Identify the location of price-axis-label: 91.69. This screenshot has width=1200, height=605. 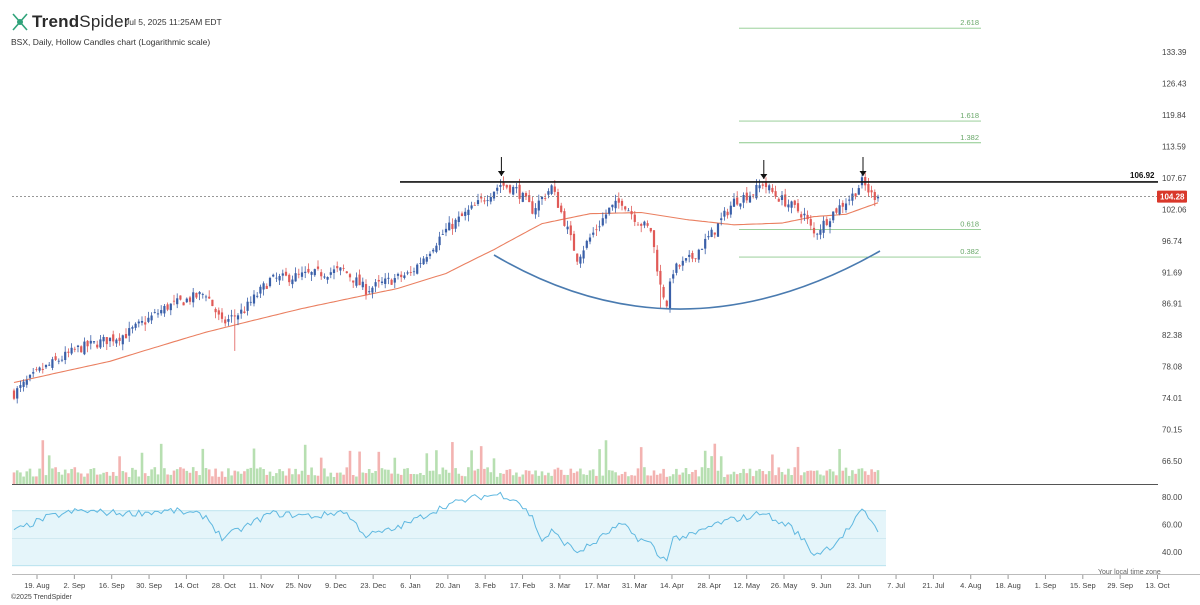
(1172, 272).